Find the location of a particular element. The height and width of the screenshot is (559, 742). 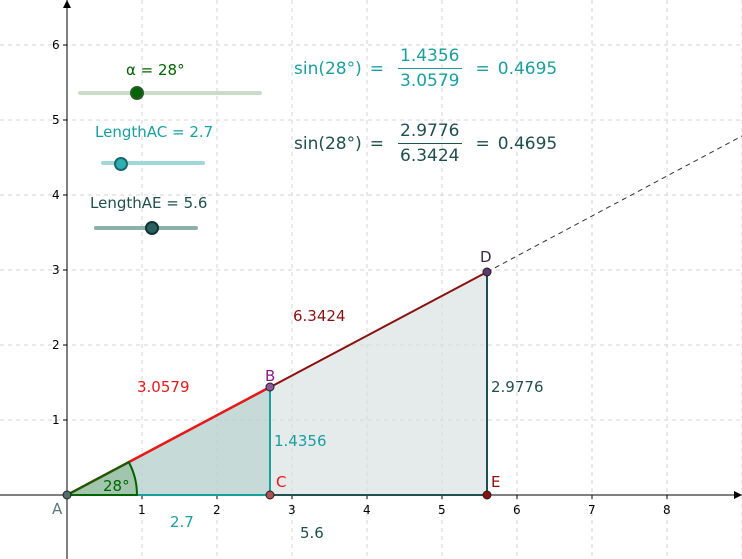

point-b is located at coordinates (270, 387).